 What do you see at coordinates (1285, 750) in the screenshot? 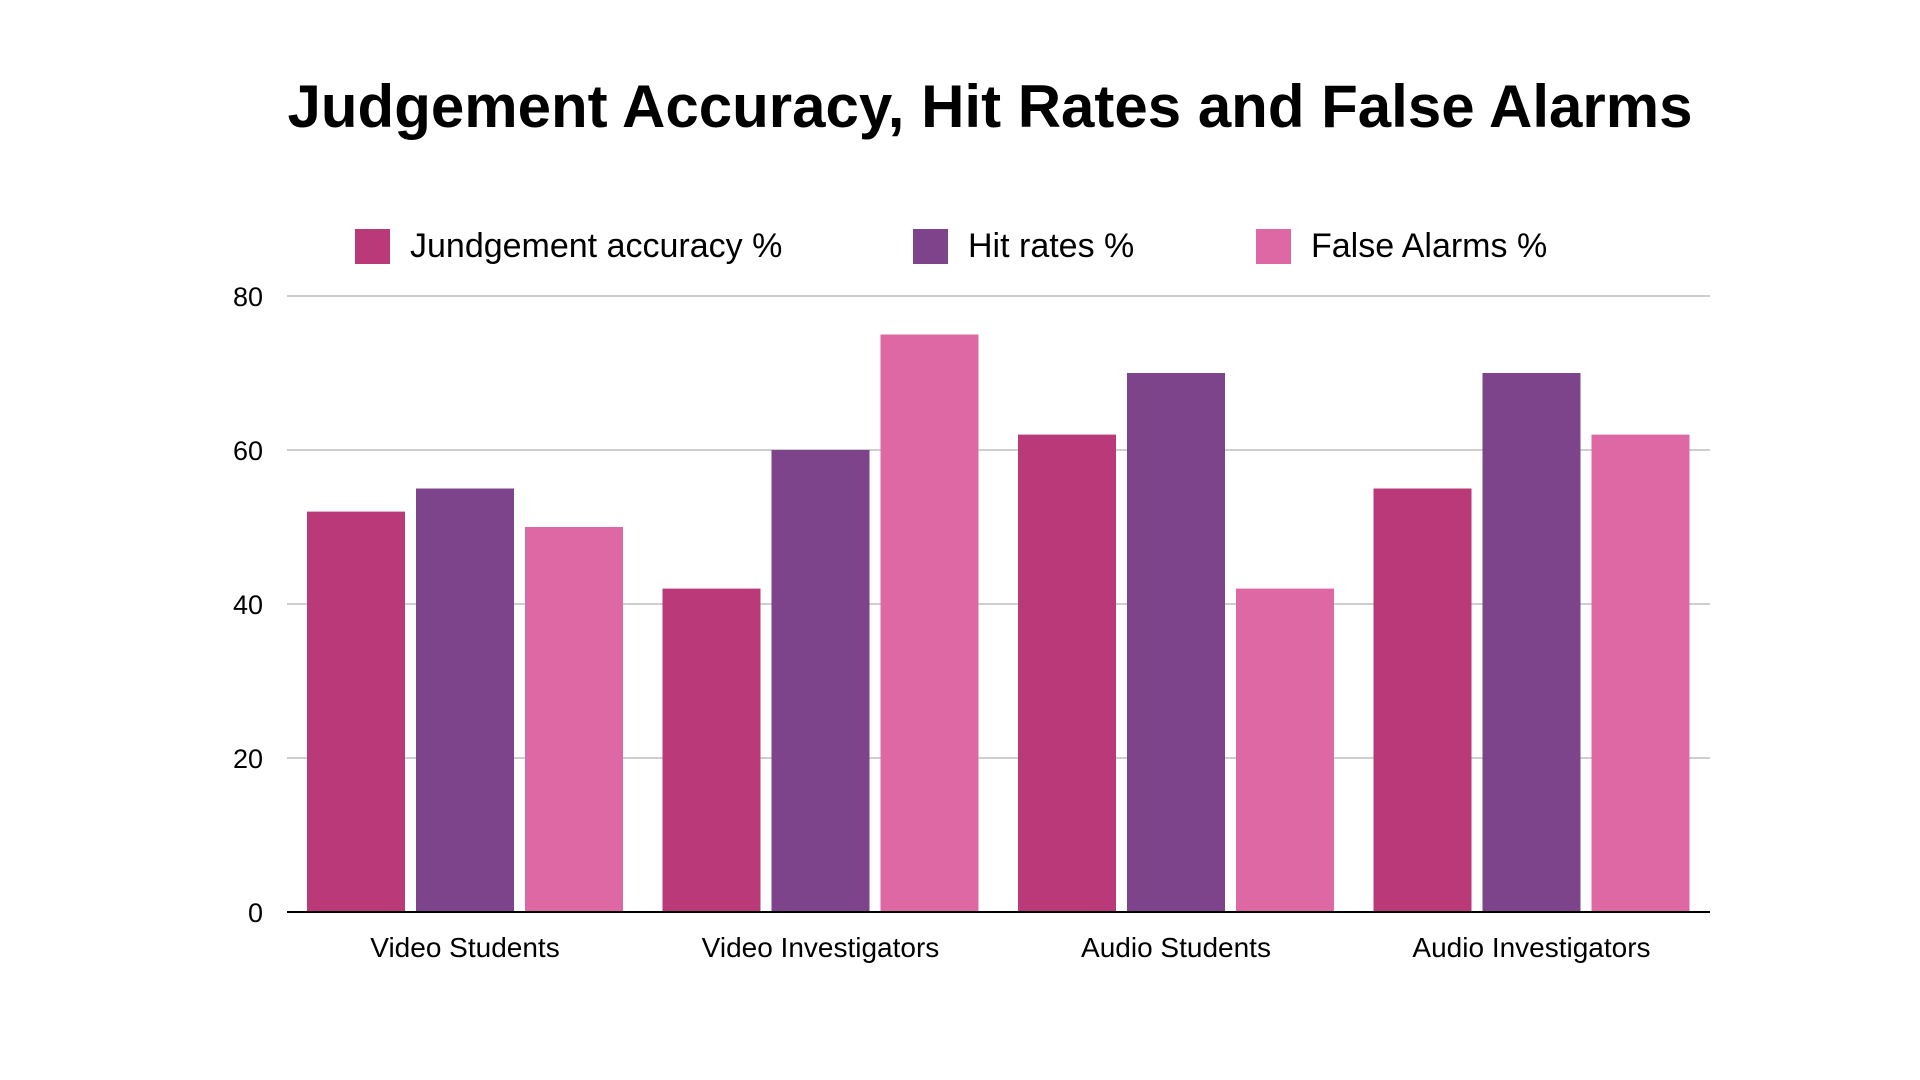
I see `bar-audio-students-false-alarms` at bounding box center [1285, 750].